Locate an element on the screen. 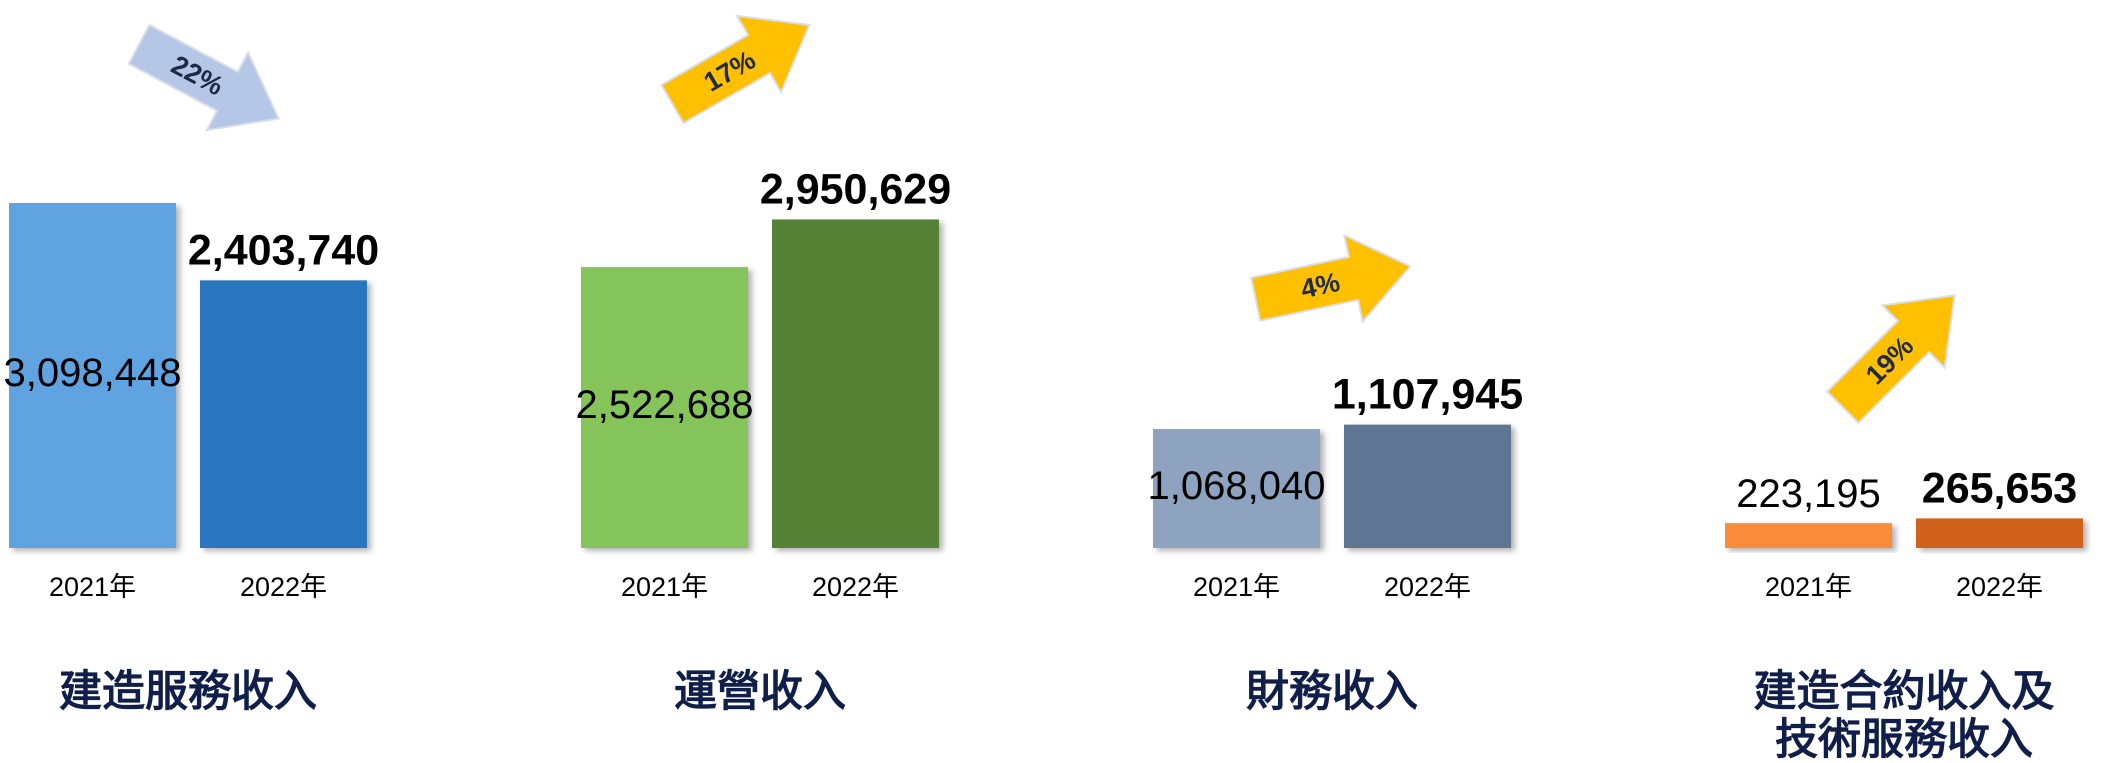 The height and width of the screenshot is (763, 2110). value-label: 265,653 is located at coordinates (1999, 488).